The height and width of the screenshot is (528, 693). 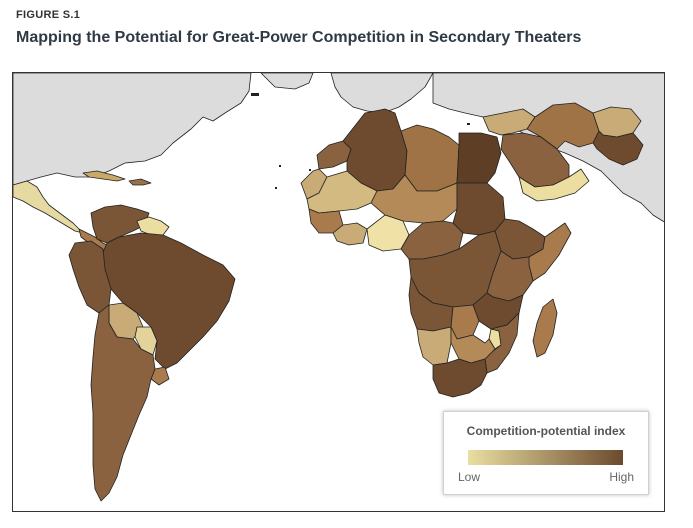 I want to click on greenland-land, so click(x=287, y=81).